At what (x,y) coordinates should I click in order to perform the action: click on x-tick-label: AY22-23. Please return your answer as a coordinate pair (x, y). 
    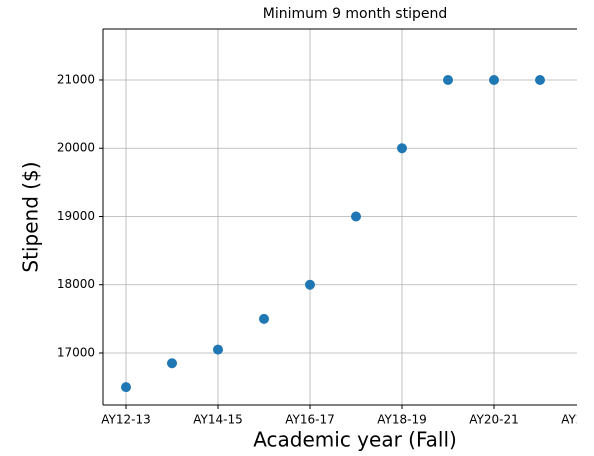
    Looking at the image, I should click on (577, 420).